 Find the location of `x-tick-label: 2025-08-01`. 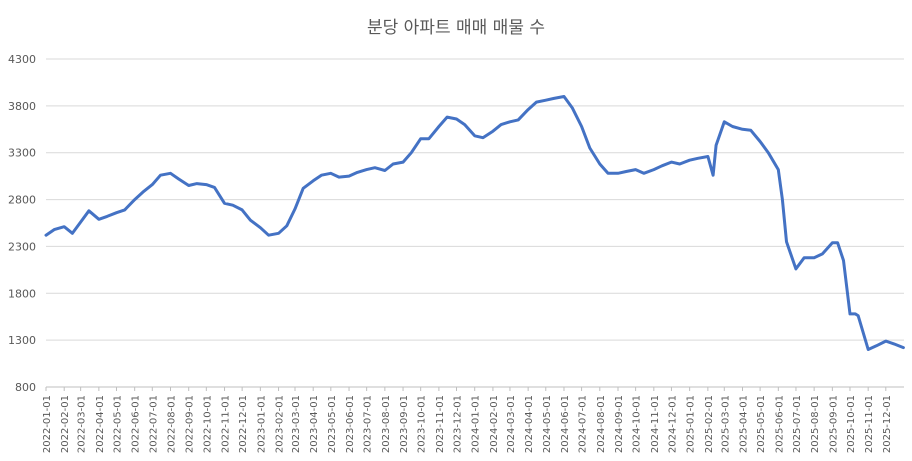

x-tick-label: 2025-08-01 is located at coordinates (815, 424).